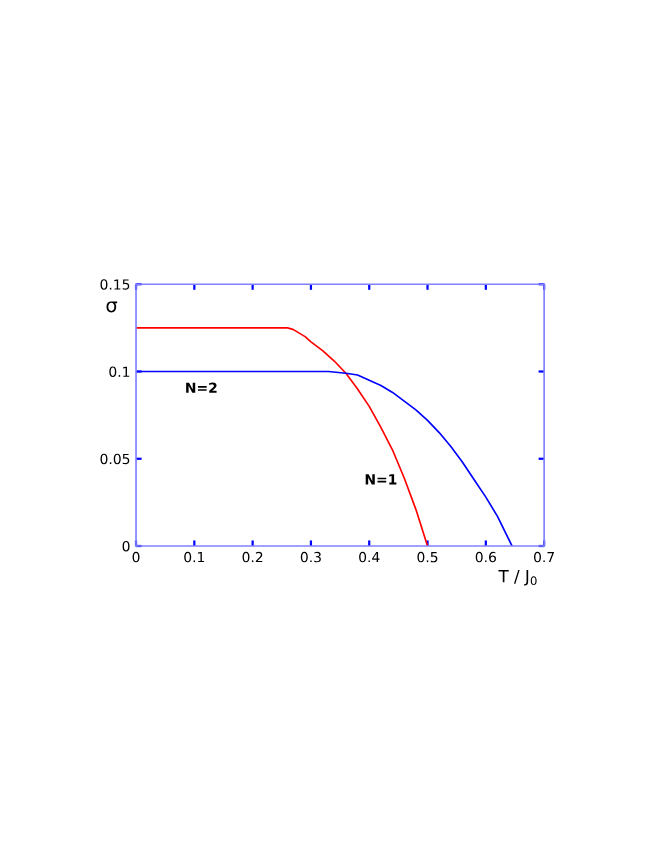 Image resolution: width=654 pixels, height=846 pixels. I want to click on y-axis-title: σ, so click(112, 307).